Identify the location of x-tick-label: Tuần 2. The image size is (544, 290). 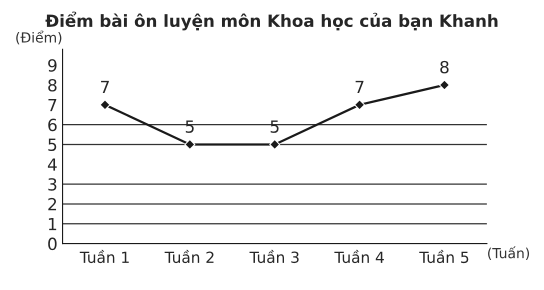
(189, 257).